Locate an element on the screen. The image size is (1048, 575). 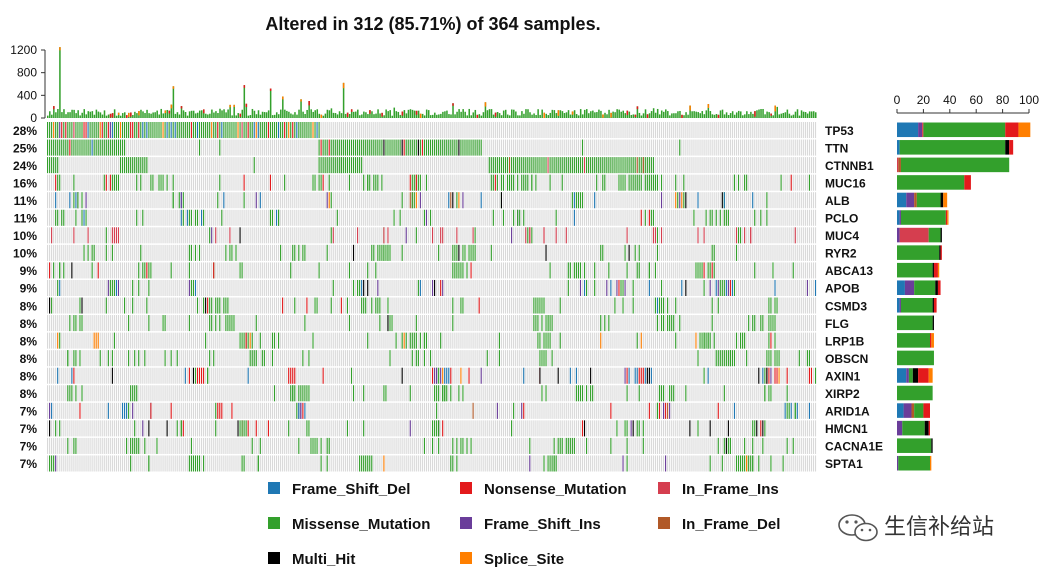
top-bar-segment is located at coordinates (402, 113).